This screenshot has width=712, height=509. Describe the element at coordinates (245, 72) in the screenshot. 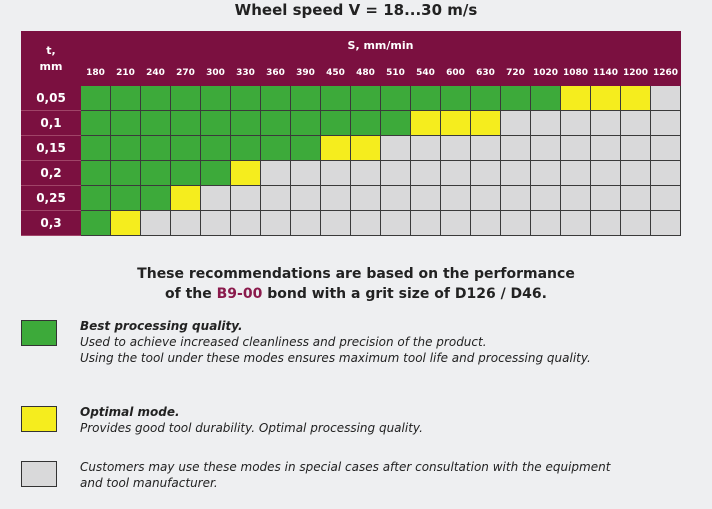

I see `column-header: 330` at that location.